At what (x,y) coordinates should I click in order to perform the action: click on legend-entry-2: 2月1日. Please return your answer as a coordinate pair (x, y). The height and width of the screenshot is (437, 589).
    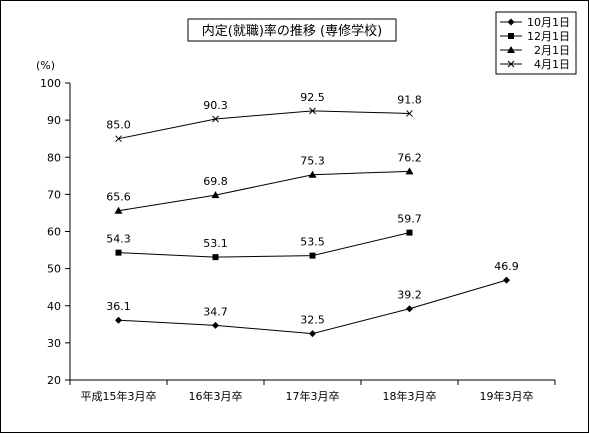
    Looking at the image, I should click on (552, 50).